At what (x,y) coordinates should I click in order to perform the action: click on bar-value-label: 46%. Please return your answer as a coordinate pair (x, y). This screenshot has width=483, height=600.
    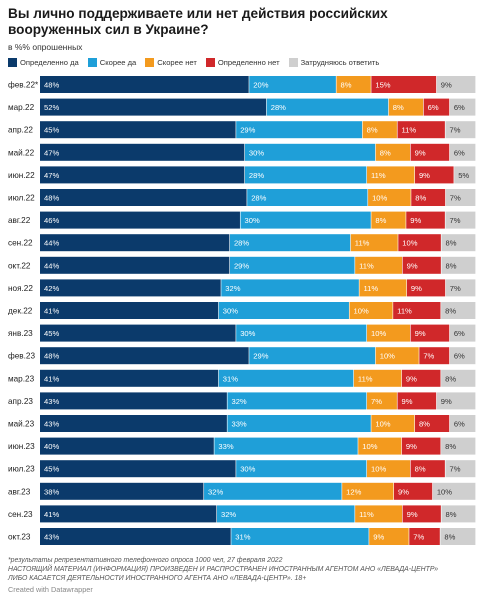
    Looking at the image, I should click on (51, 220).